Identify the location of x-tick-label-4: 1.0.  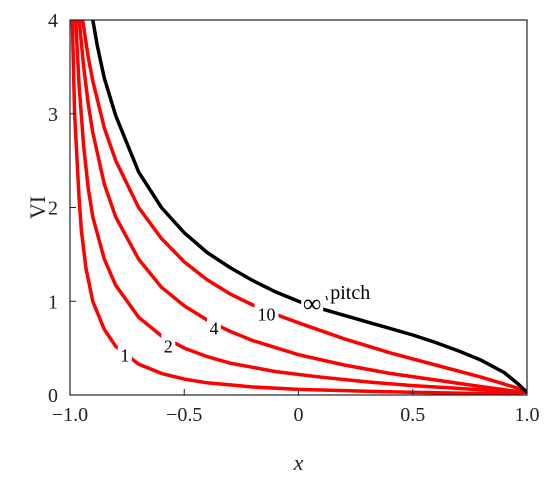
(527, 415).